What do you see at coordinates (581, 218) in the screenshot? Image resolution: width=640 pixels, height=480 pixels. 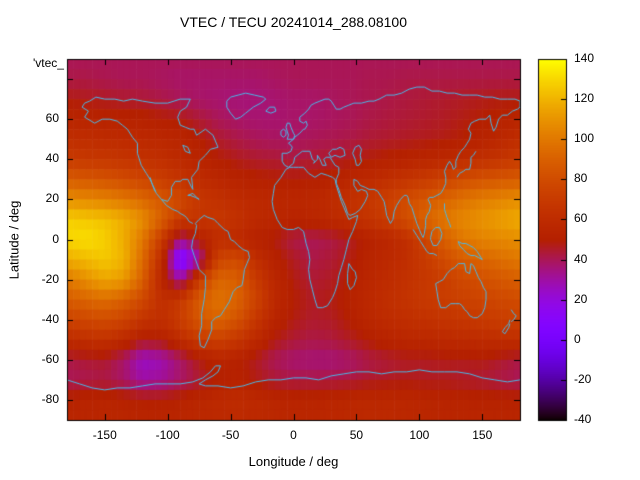 I see `colorbar-tick-label: 60` at bounding box center [581, 218].